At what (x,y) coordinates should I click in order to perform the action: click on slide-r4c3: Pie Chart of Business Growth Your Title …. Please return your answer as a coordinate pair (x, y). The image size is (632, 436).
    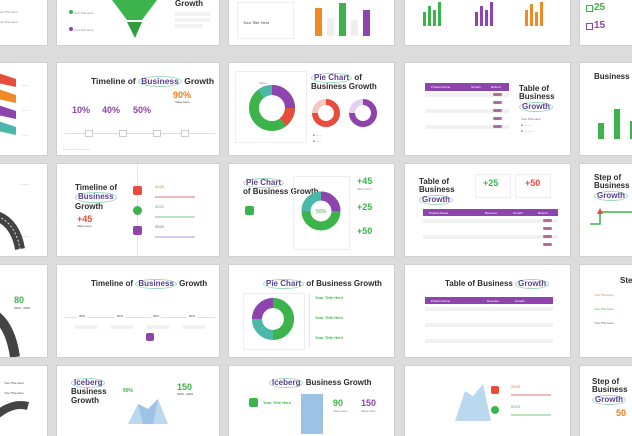
    Looking at the image, I should click on (311, 311).